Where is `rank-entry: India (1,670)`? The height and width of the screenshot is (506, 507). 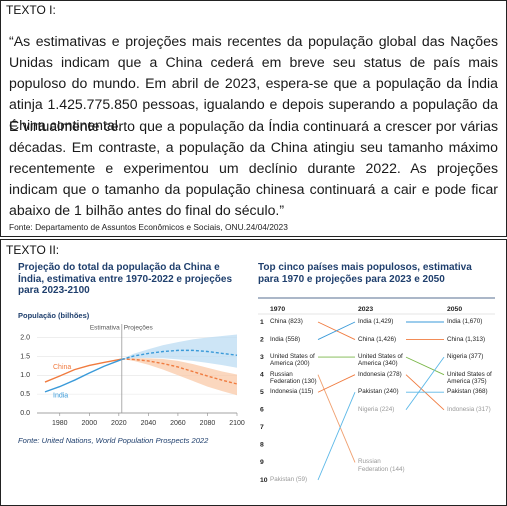 rank-entry: India (1,670) is located at coordinates (465, 321).